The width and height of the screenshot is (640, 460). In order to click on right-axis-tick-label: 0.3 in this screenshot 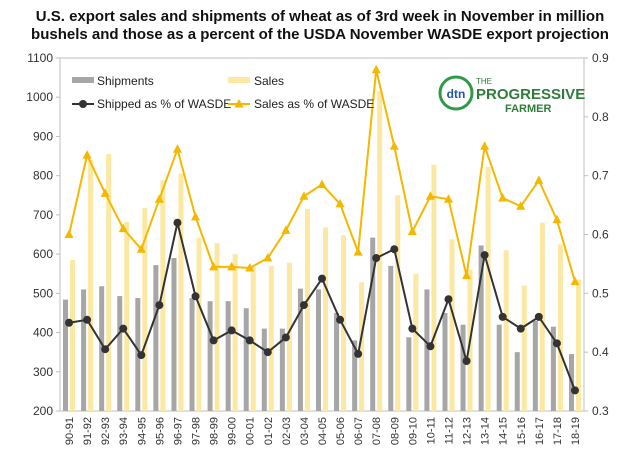, I will do `click(600, 411)`.